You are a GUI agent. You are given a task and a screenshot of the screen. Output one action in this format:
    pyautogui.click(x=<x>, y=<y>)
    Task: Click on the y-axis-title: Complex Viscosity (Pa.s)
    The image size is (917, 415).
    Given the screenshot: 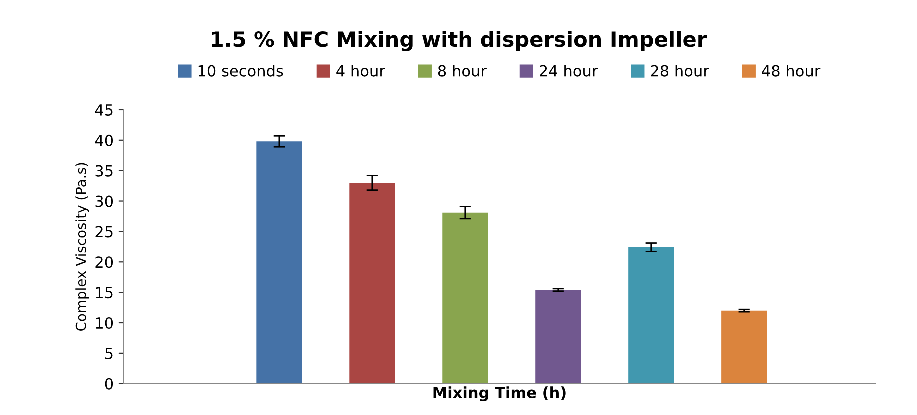 What is the action you would take?
    pyautogui.click(x=83, y=247)
    